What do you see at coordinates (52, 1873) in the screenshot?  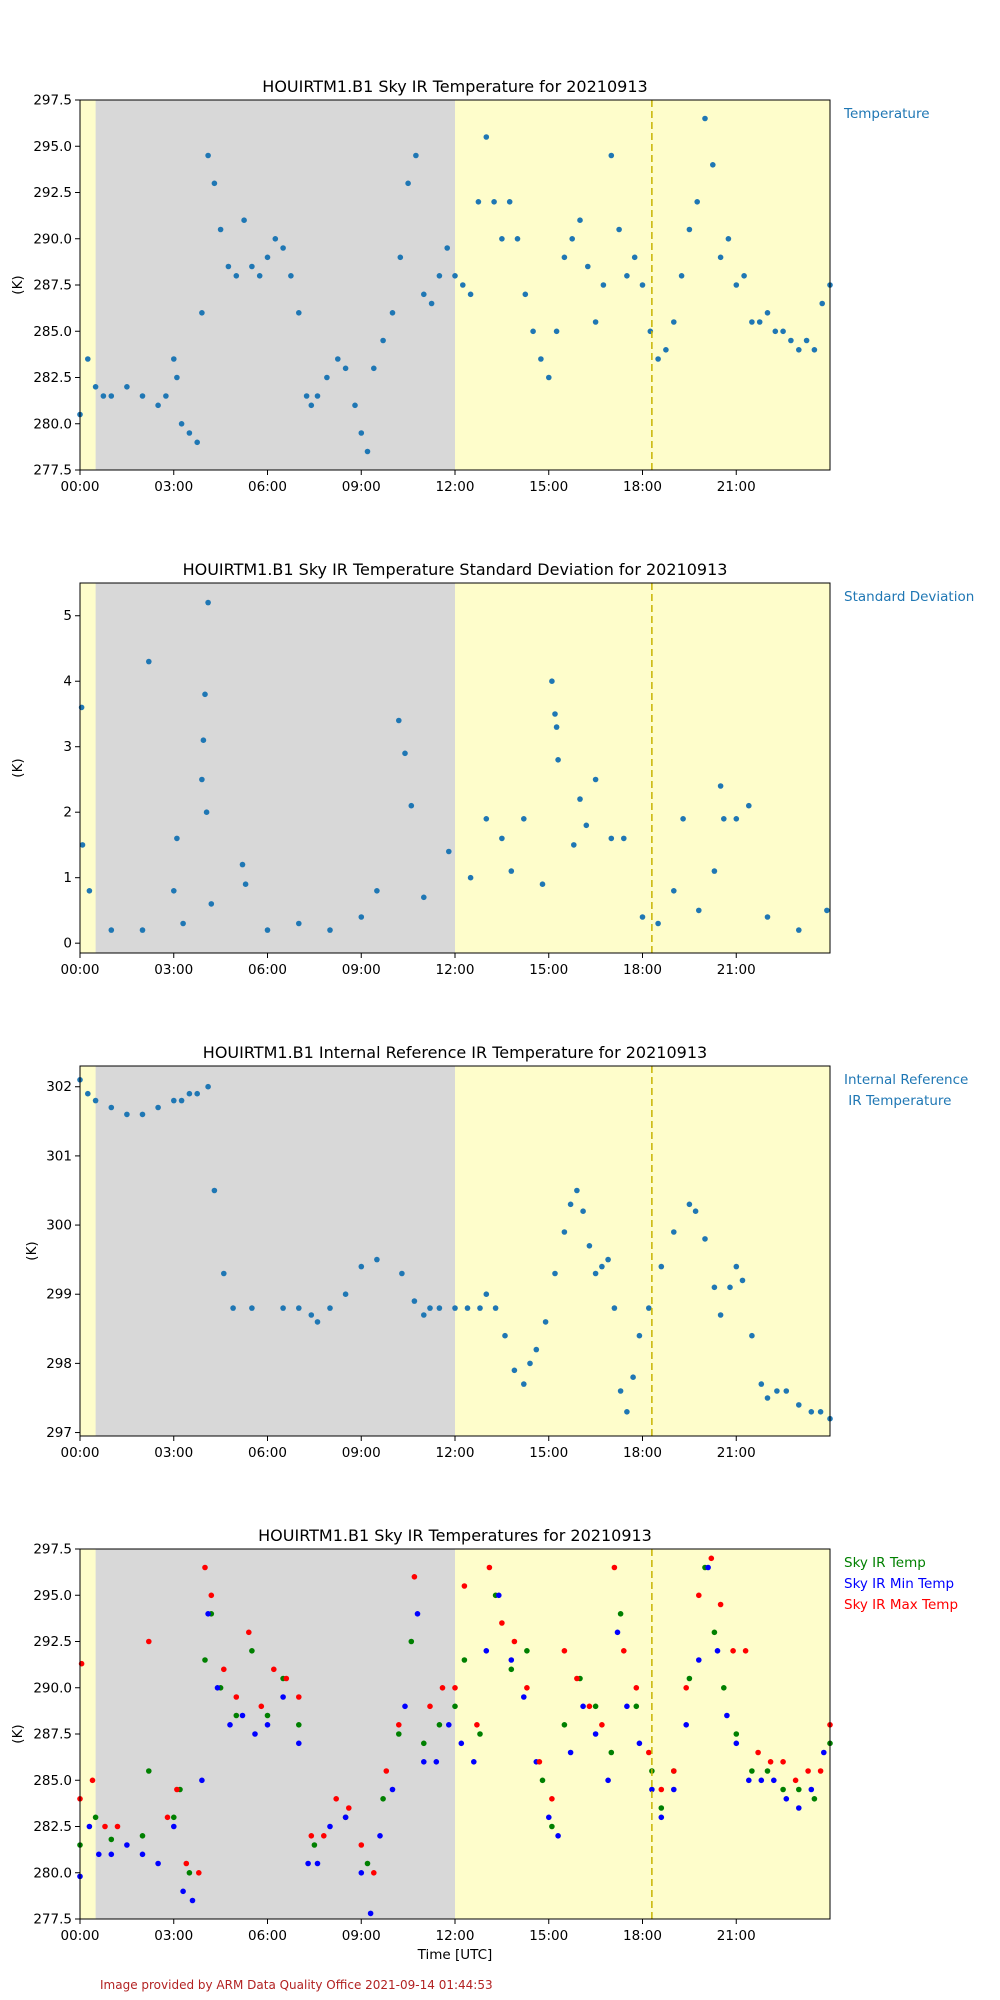 I see `y-tick-label: 280.0` at bounding box center [52, 1873].